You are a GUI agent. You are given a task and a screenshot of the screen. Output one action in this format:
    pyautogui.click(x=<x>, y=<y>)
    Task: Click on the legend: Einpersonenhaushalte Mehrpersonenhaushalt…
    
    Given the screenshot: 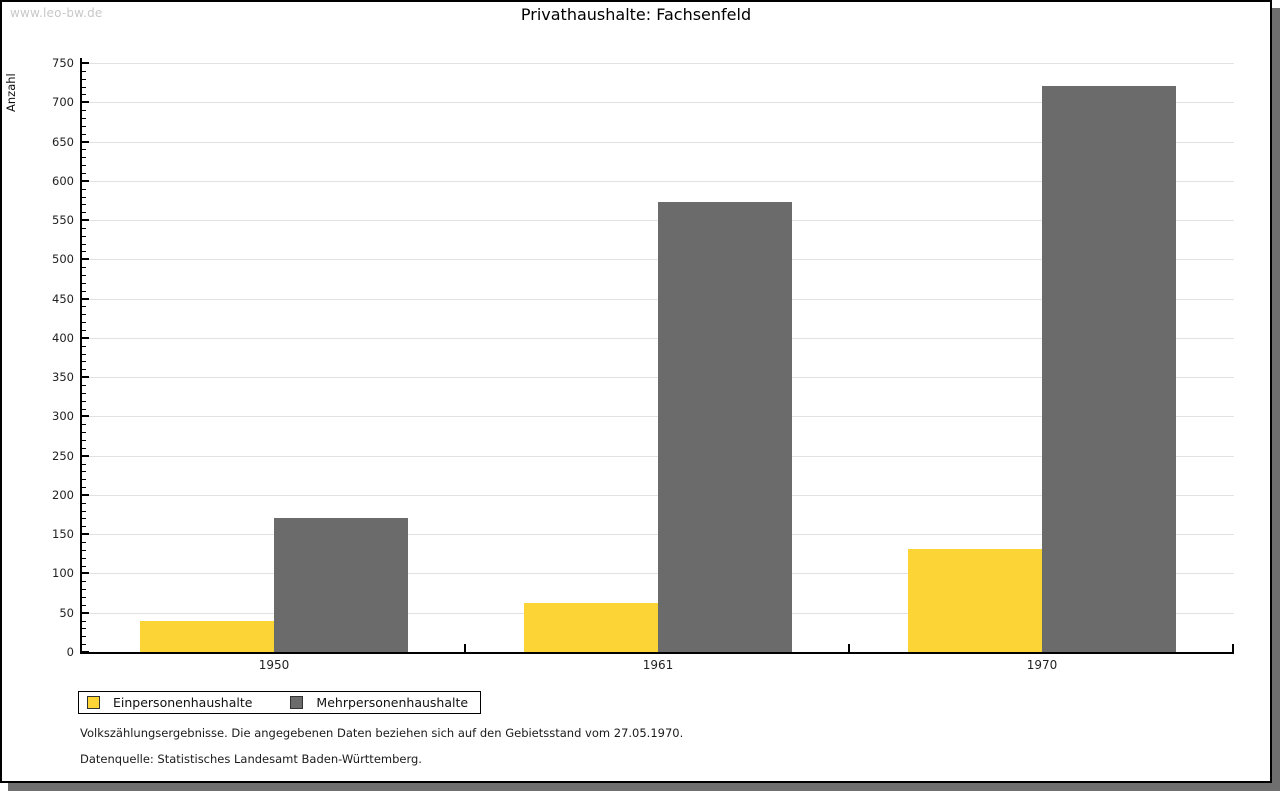 What is the action you would take?
    pyautogui.click(x=280, y=702)
    